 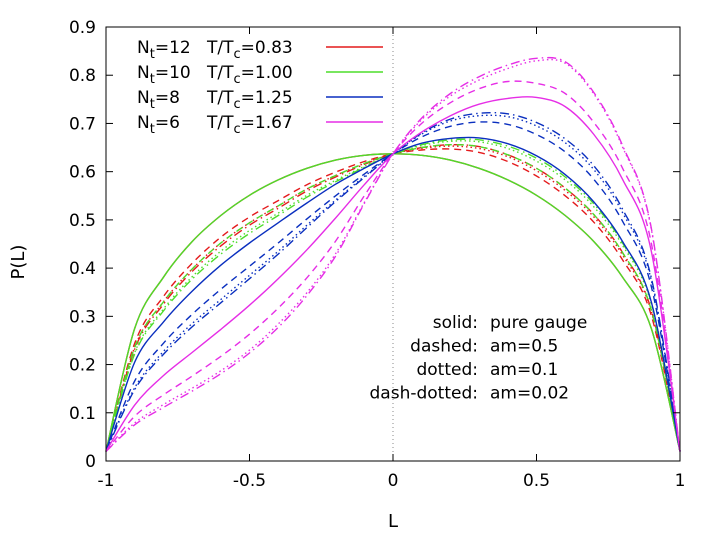 I want to click on legend-entry: Nt=12 T/Tc=0.83, so click(x=260, y=50).